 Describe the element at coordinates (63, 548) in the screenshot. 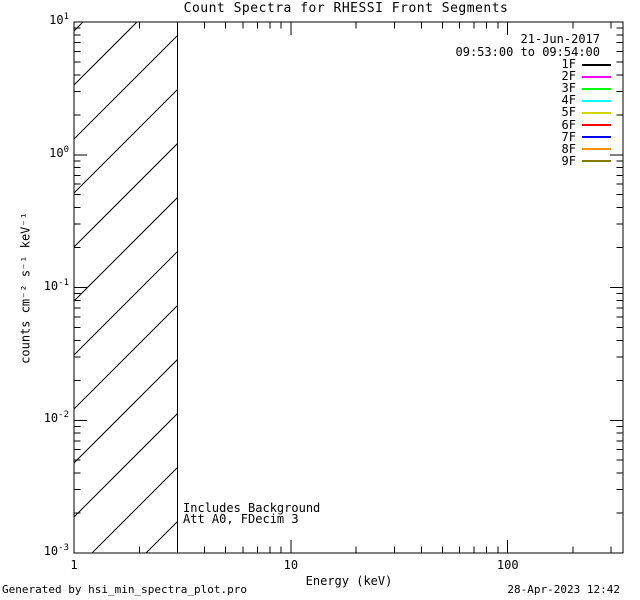

I see `y-tick-exponent: -3` at that location.